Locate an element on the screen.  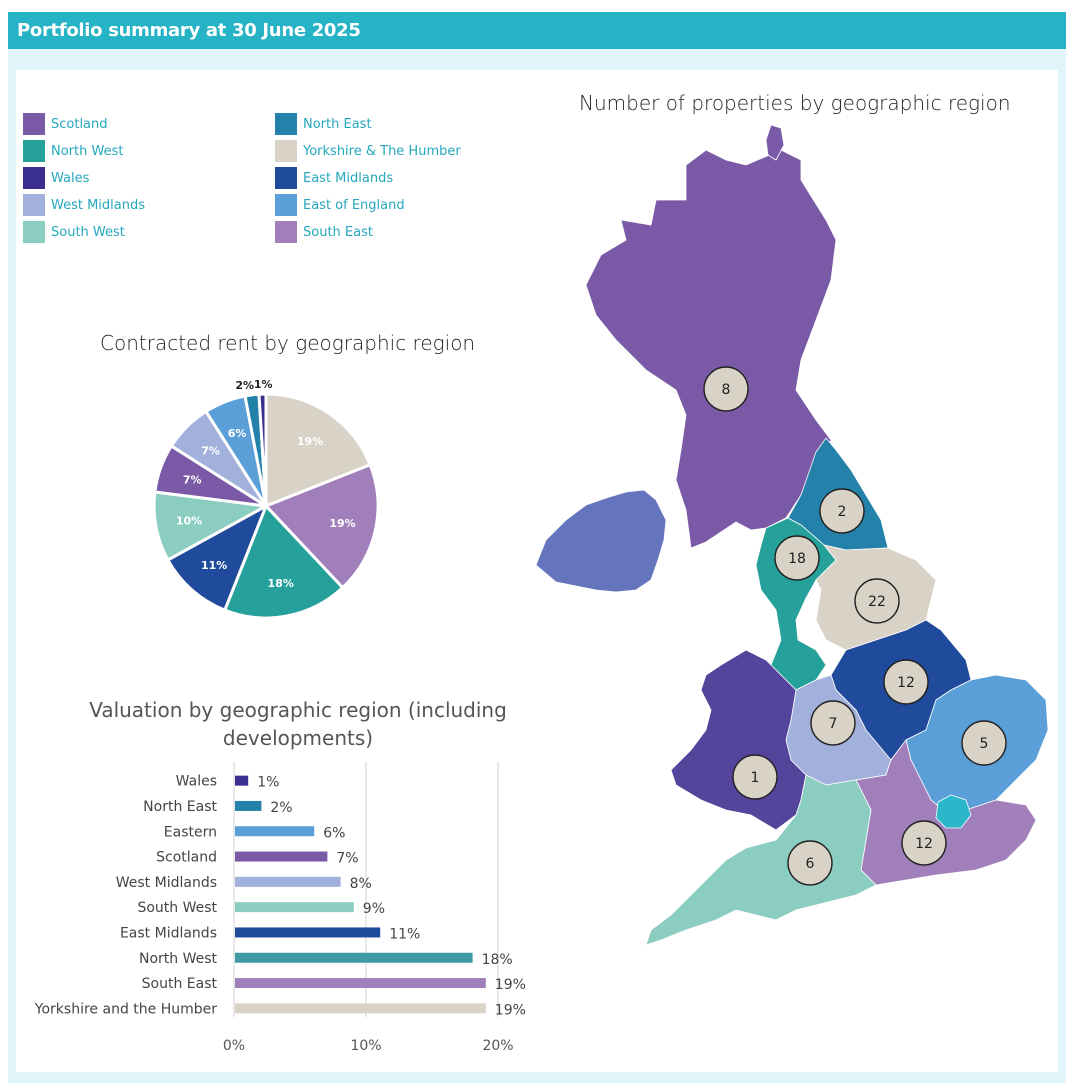
x-tick-label: 0% is located at coordinates (234, 1046).